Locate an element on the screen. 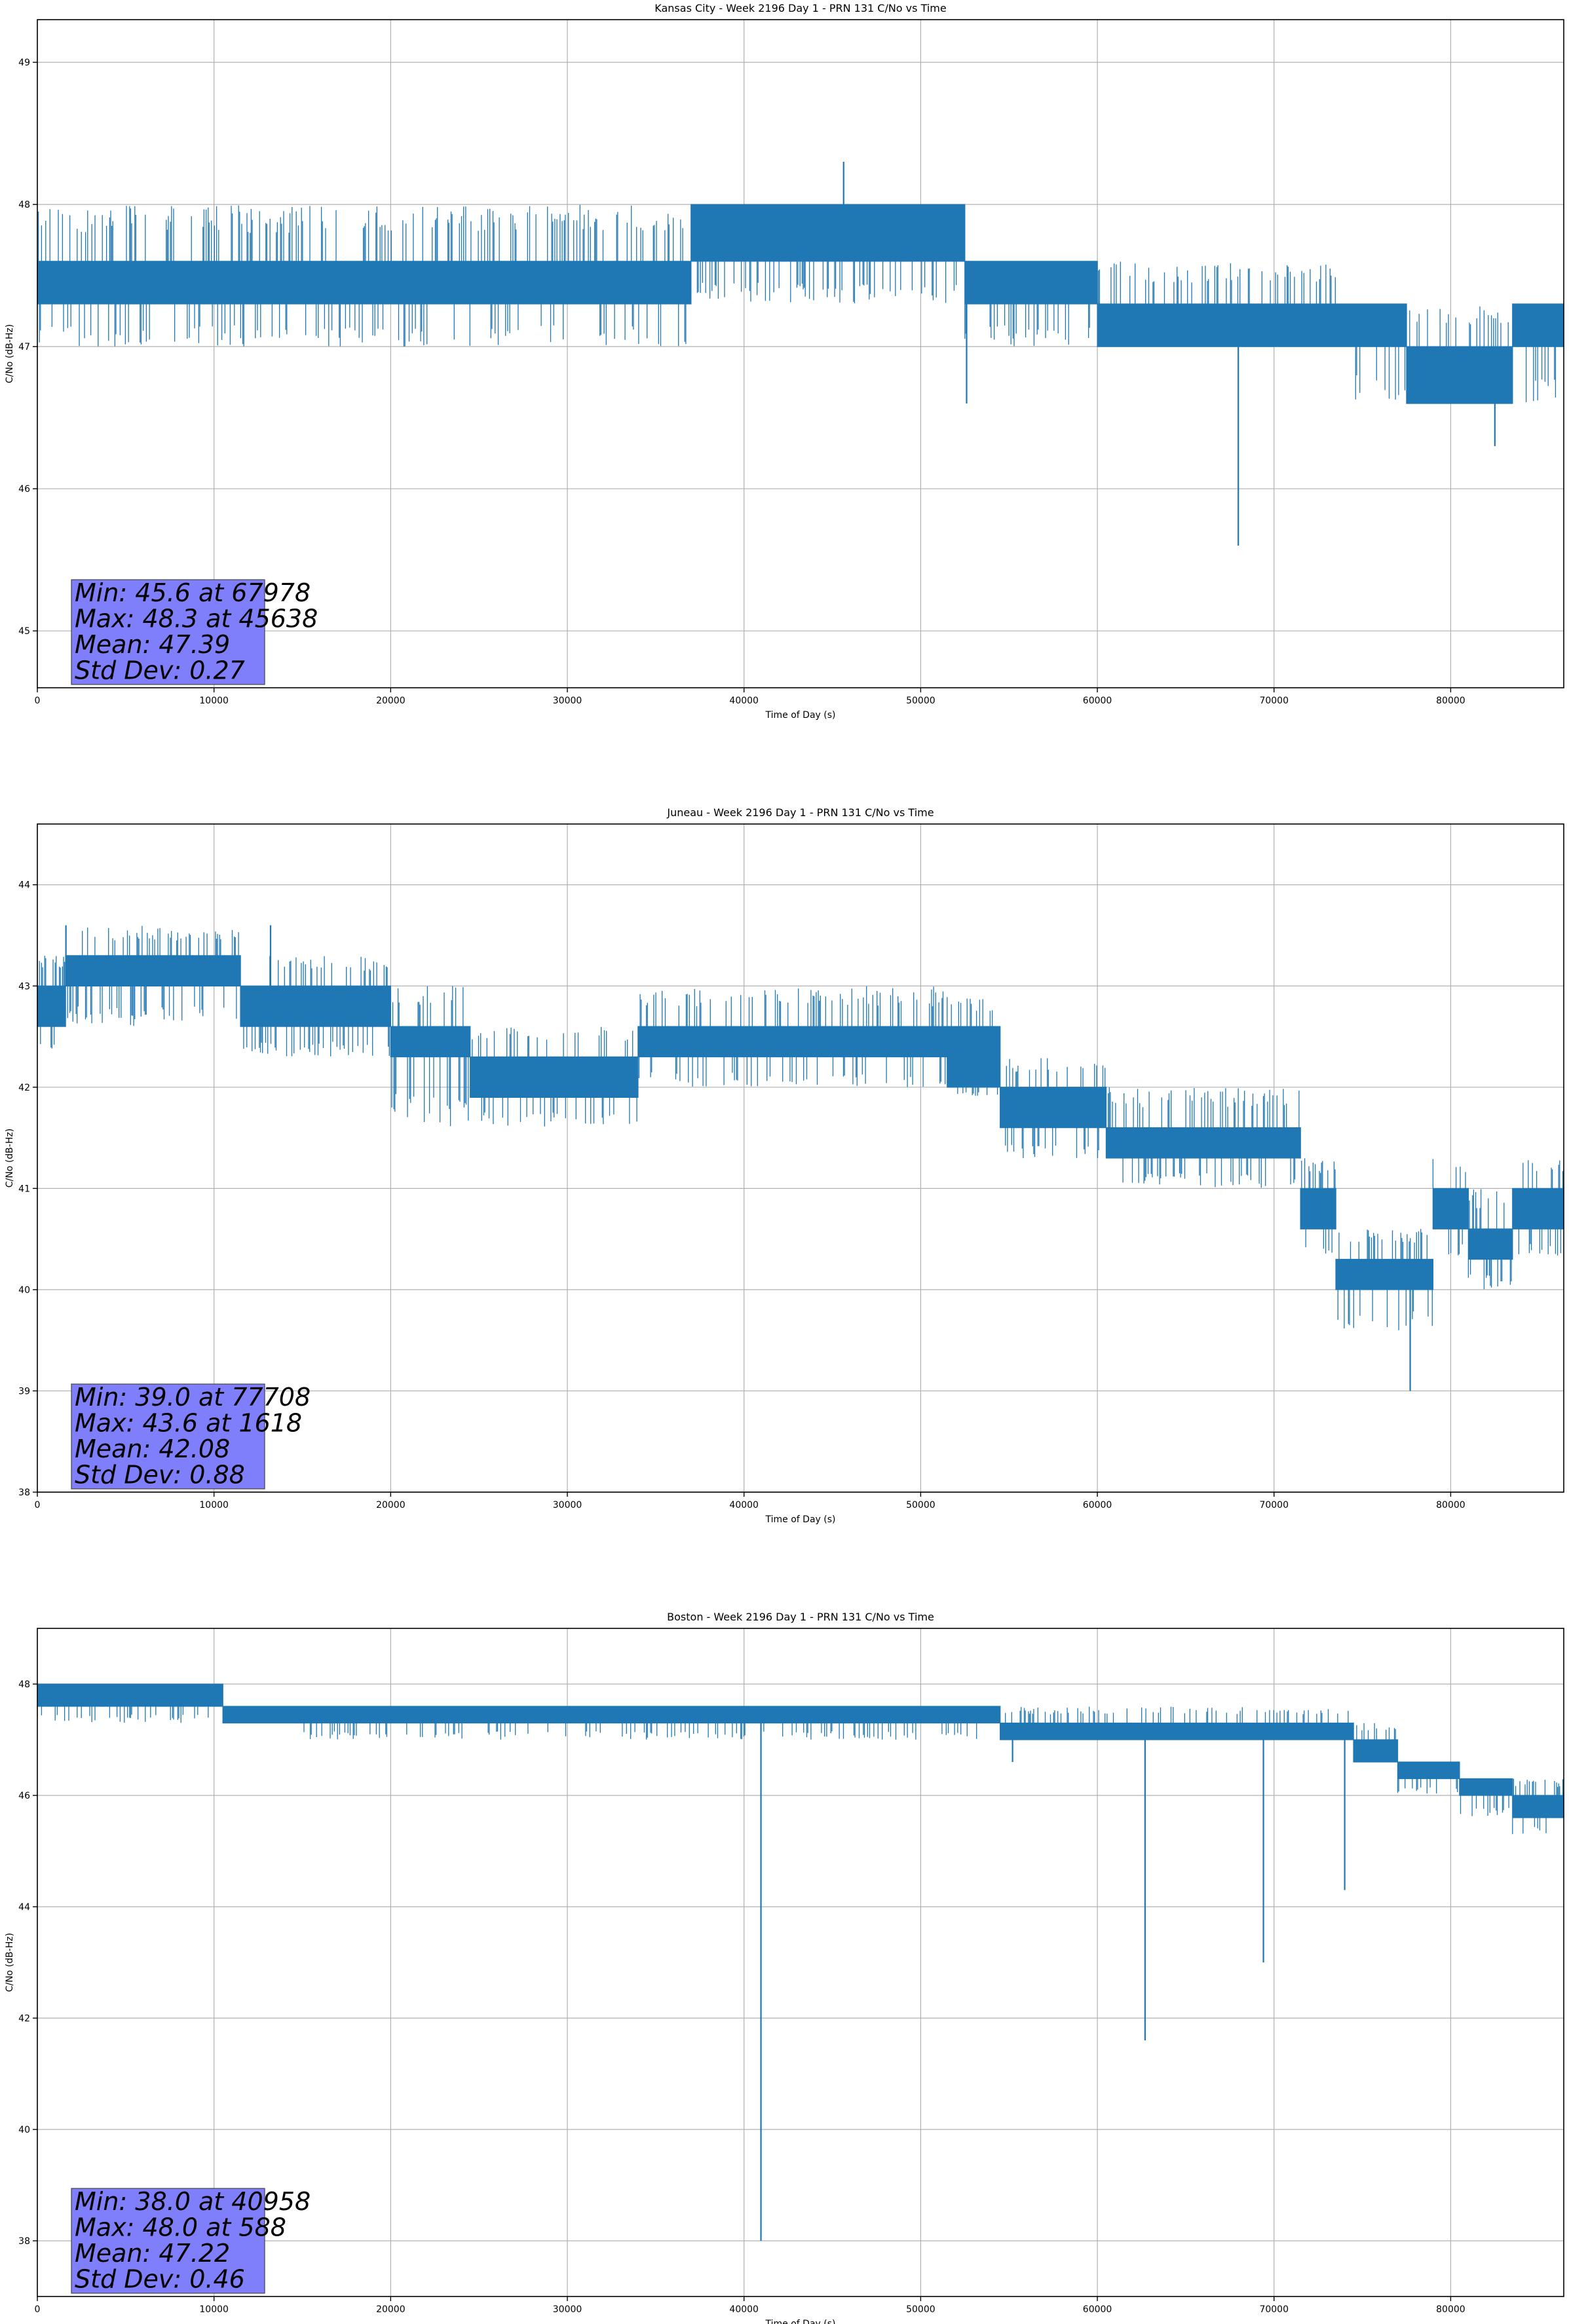 This screenshot has width=1569, height=2324. y-tick-label: 49 is located at coordinates (24, 63).